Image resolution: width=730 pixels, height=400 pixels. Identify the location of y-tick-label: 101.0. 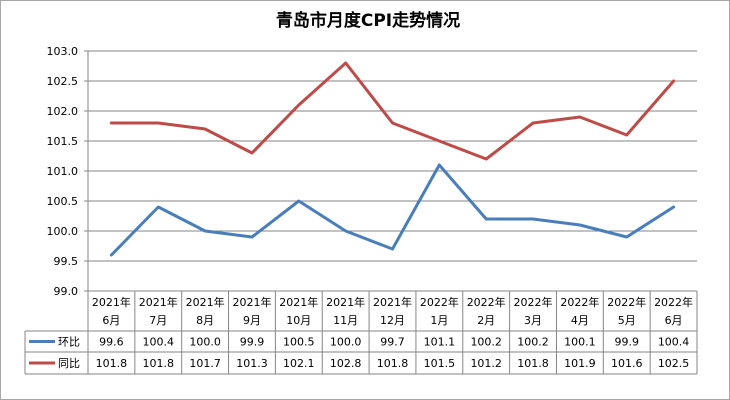
(63, 171).